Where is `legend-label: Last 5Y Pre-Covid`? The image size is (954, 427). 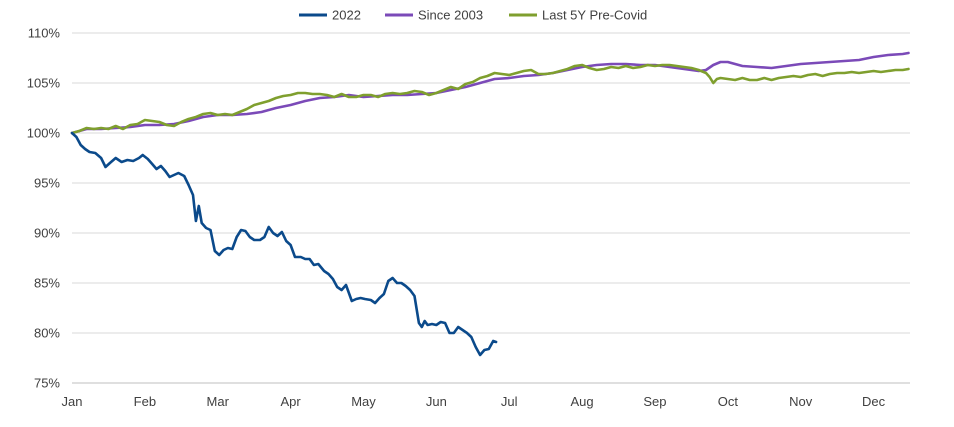 legend-label: Last 5Y Pre-Covid is located at coordinates (594, 15).